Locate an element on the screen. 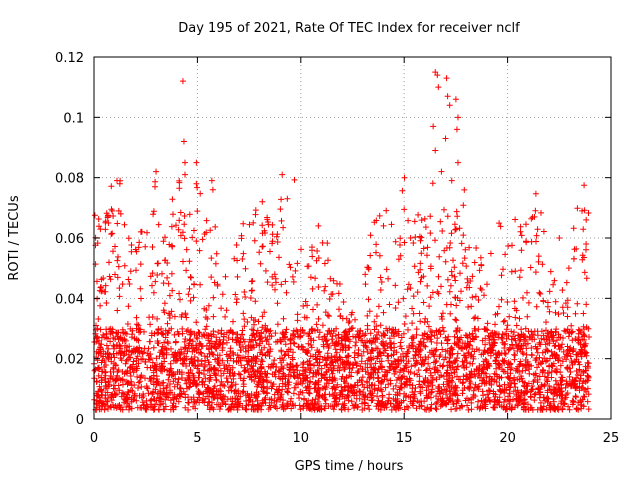 This screenshot has height=480, width=640. y-tick-label: 0.04 is located at coordinates (69, 299).